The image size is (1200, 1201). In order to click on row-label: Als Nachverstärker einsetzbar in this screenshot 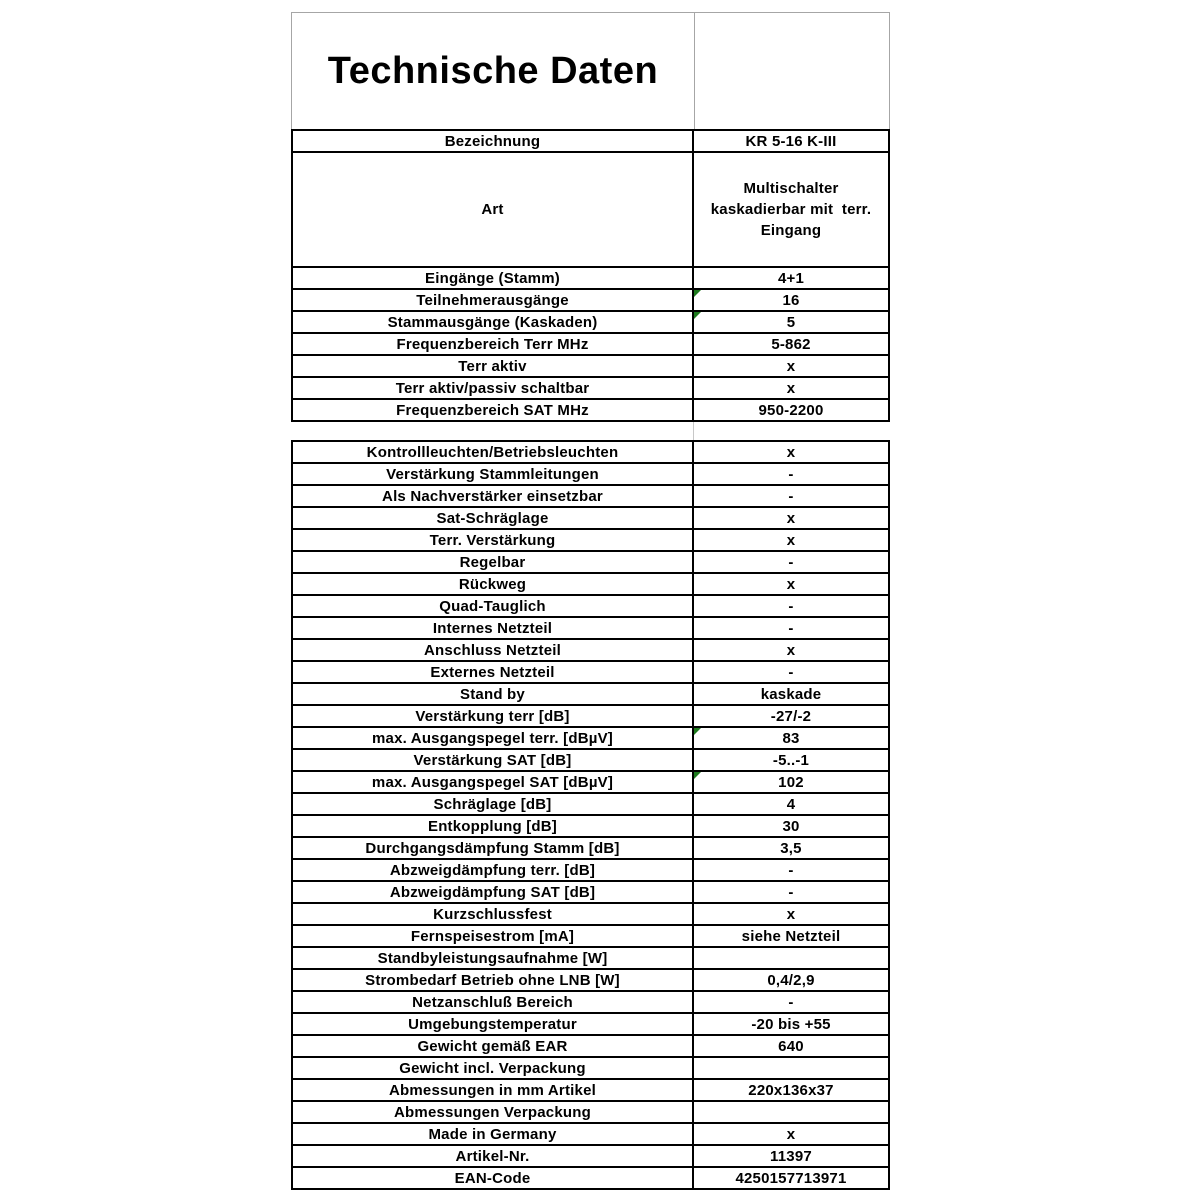, I will do `click(493, 496)`.